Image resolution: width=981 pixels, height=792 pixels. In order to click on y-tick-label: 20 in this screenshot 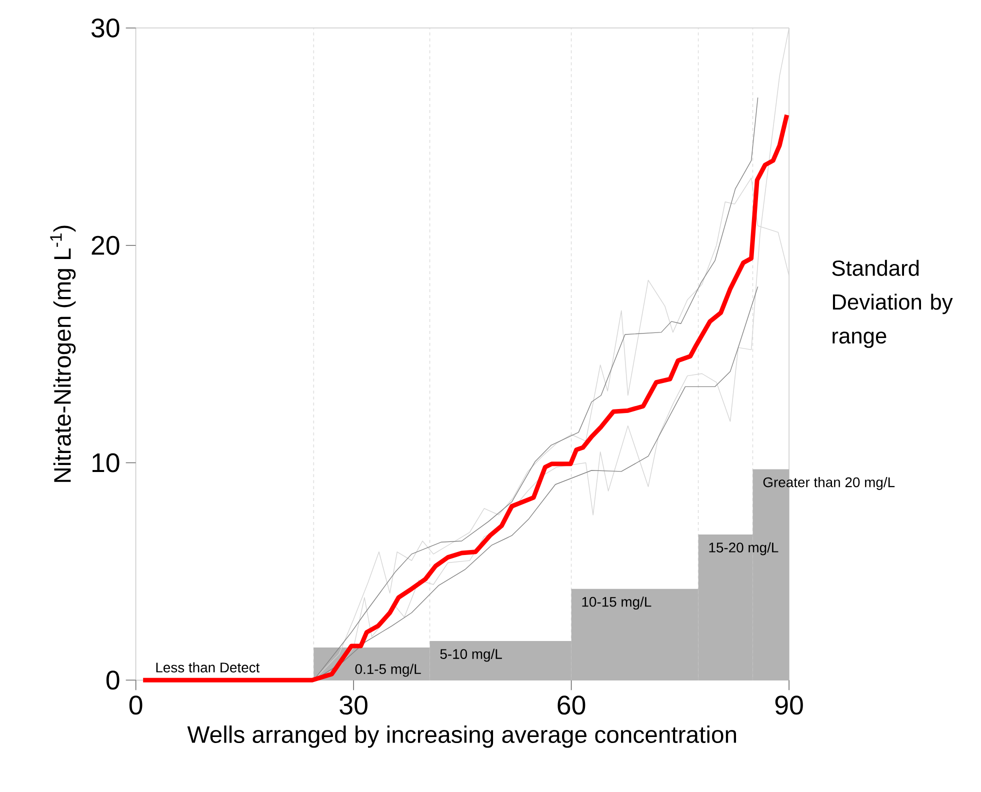, I will do `click(106, 245)`.